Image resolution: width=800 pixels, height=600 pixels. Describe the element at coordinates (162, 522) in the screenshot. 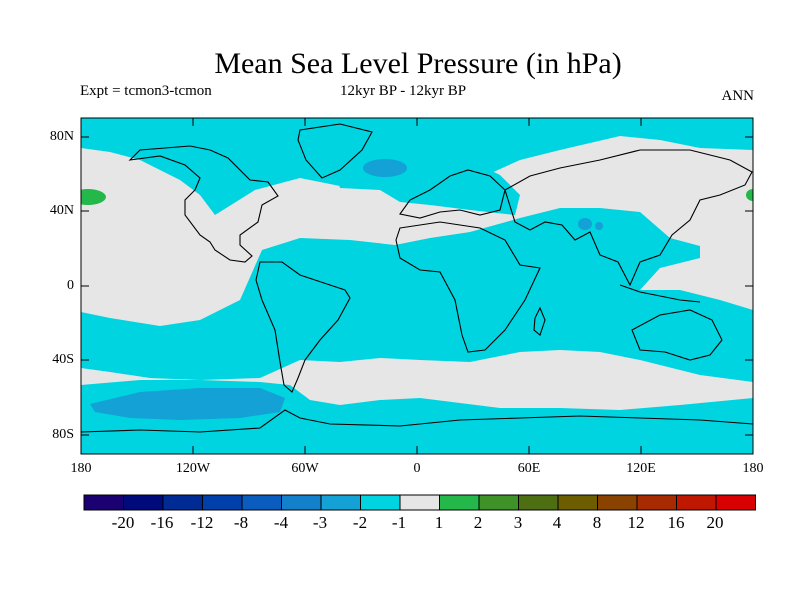

I see `colorbar-label: -16` at that location.